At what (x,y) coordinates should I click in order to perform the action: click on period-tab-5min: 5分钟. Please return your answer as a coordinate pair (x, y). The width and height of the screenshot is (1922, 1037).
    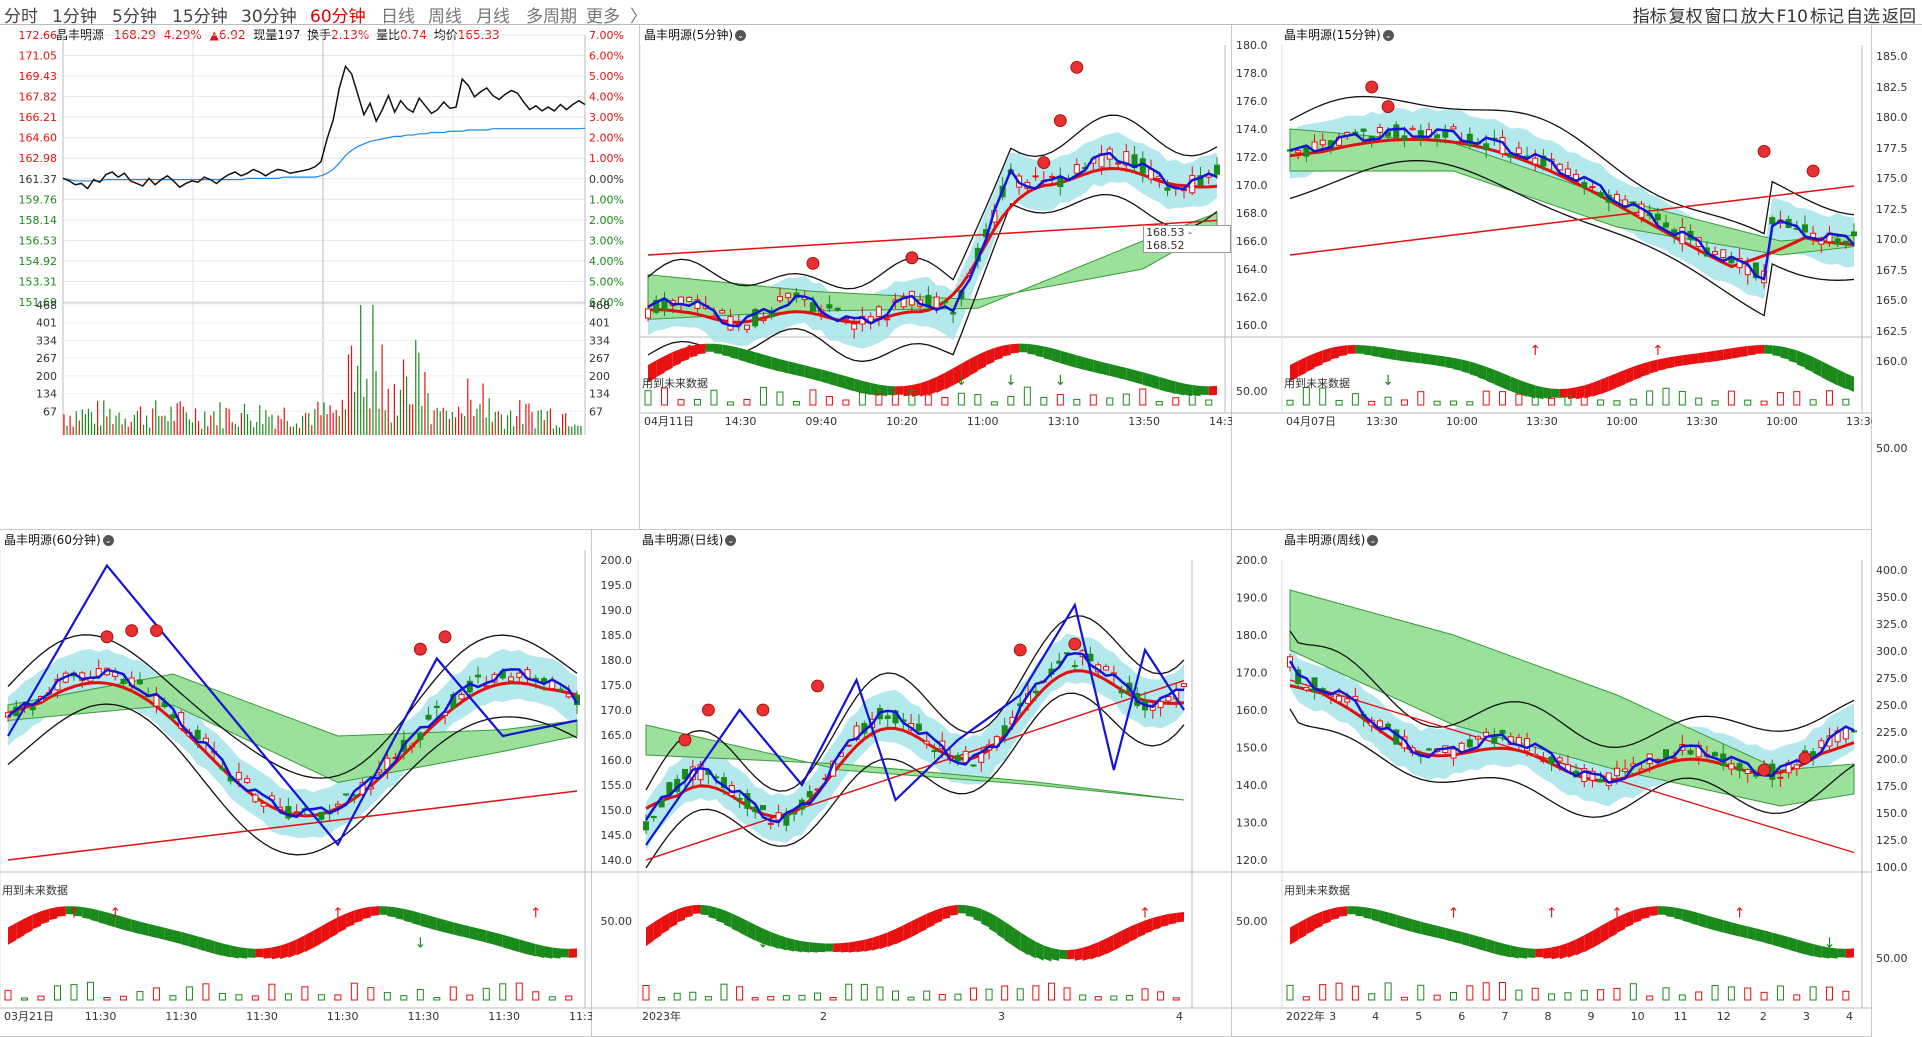
    Looking at the image, I should click on (134, 17).